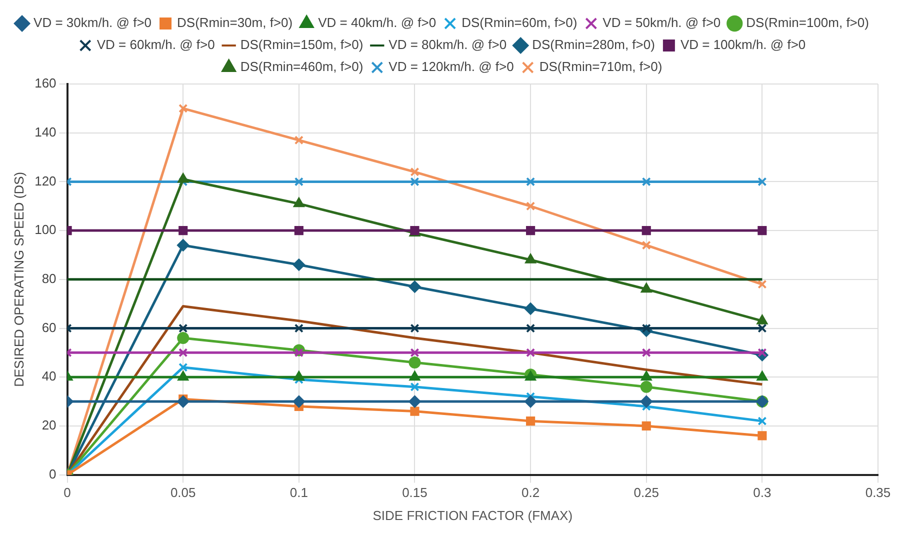 The height and width of the screenshot is (537, 908). What do you see at coordinates (45, 83) in the screenshot?
I see `y-tick-label: 160` at bounding box center [45, 83].